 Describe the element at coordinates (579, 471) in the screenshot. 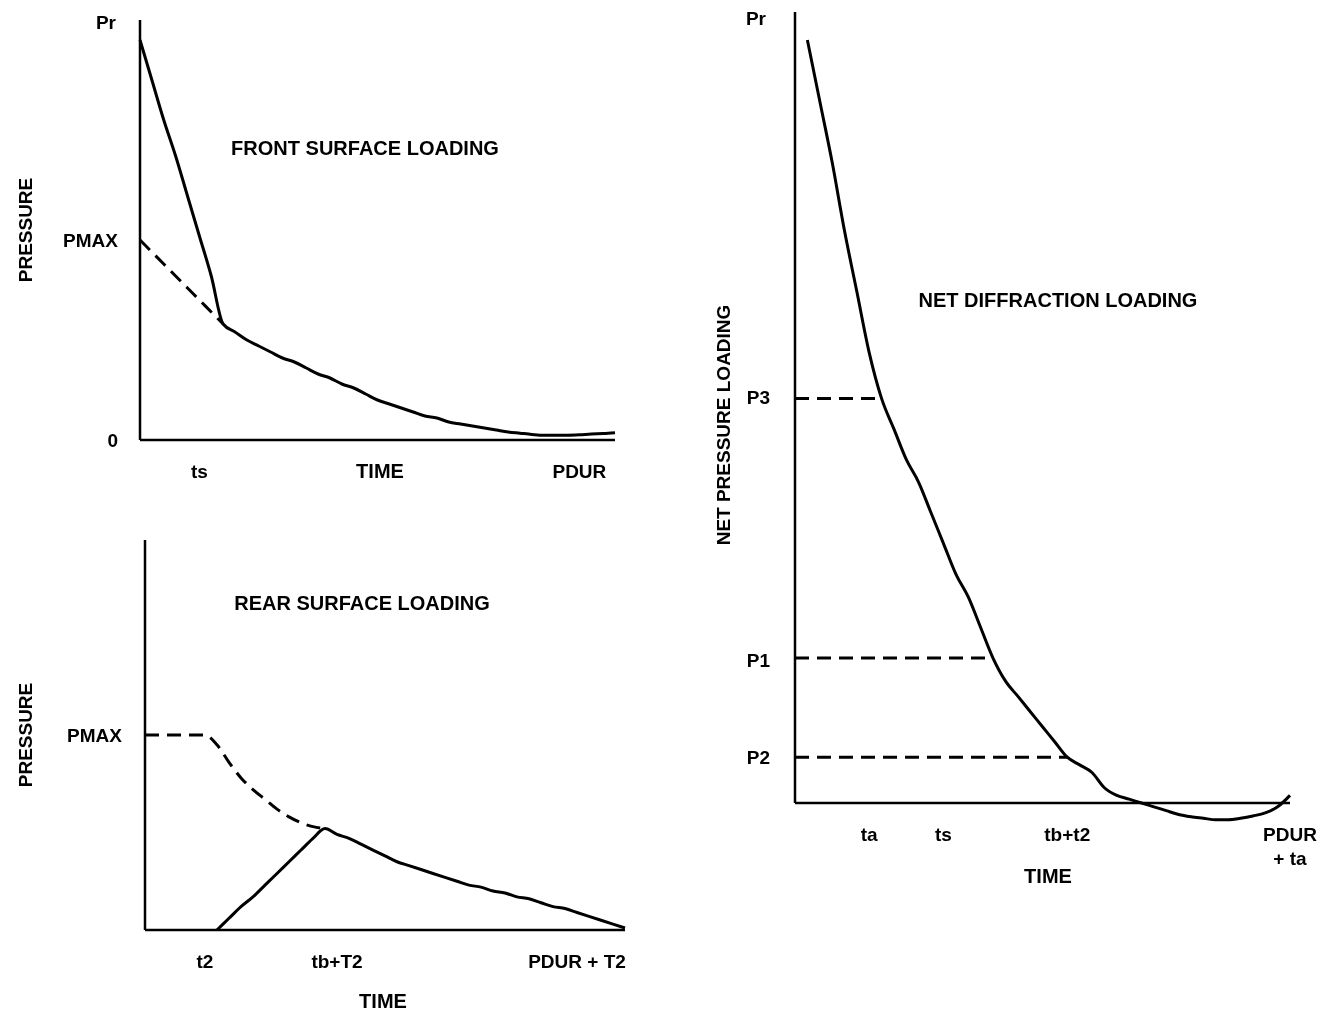

I see `x-tick-label: PDUR` at that location.